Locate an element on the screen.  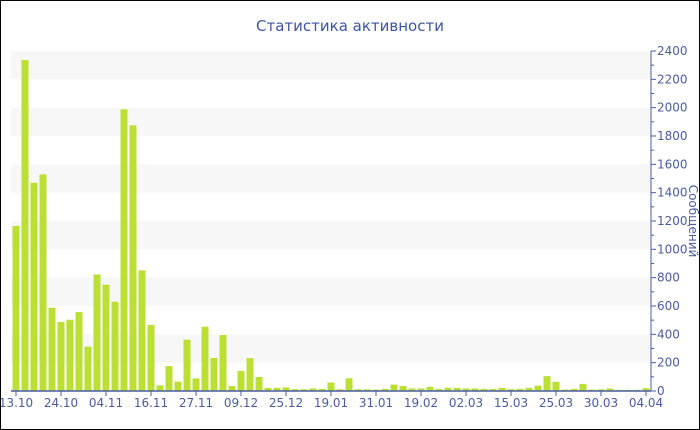
x-tick-label: 25.12 is located at coordinates (286, 403).